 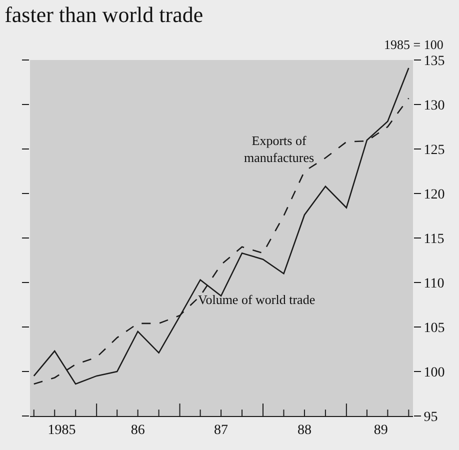 What do you see at coordinates (279, 149) in the screenshot?
I see `annotation: Exports of manufactures` at bounding box center [279, 149].